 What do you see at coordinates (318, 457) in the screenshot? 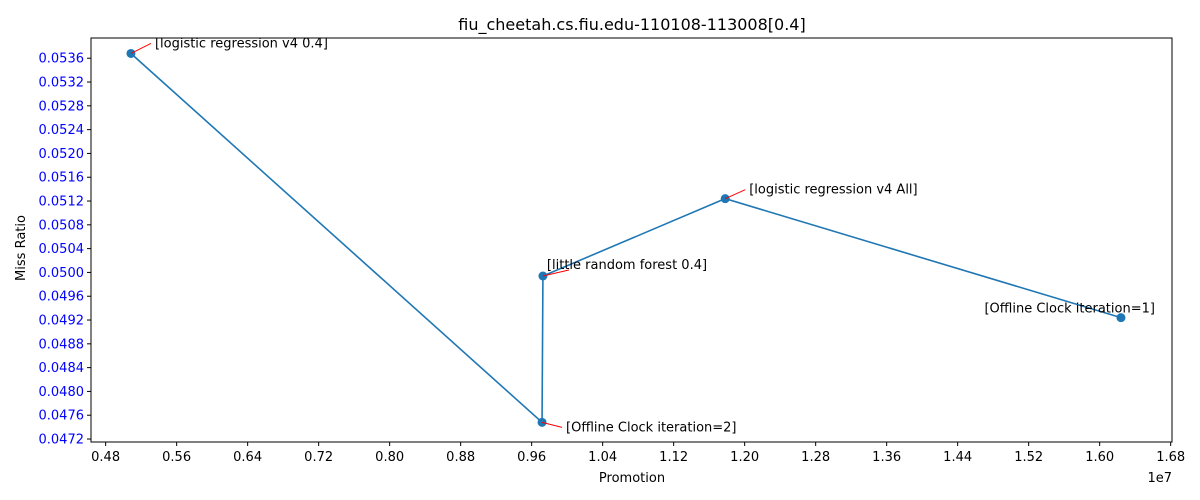
I see `x-tick-label: 0.72` at bounding box center [318, 457].